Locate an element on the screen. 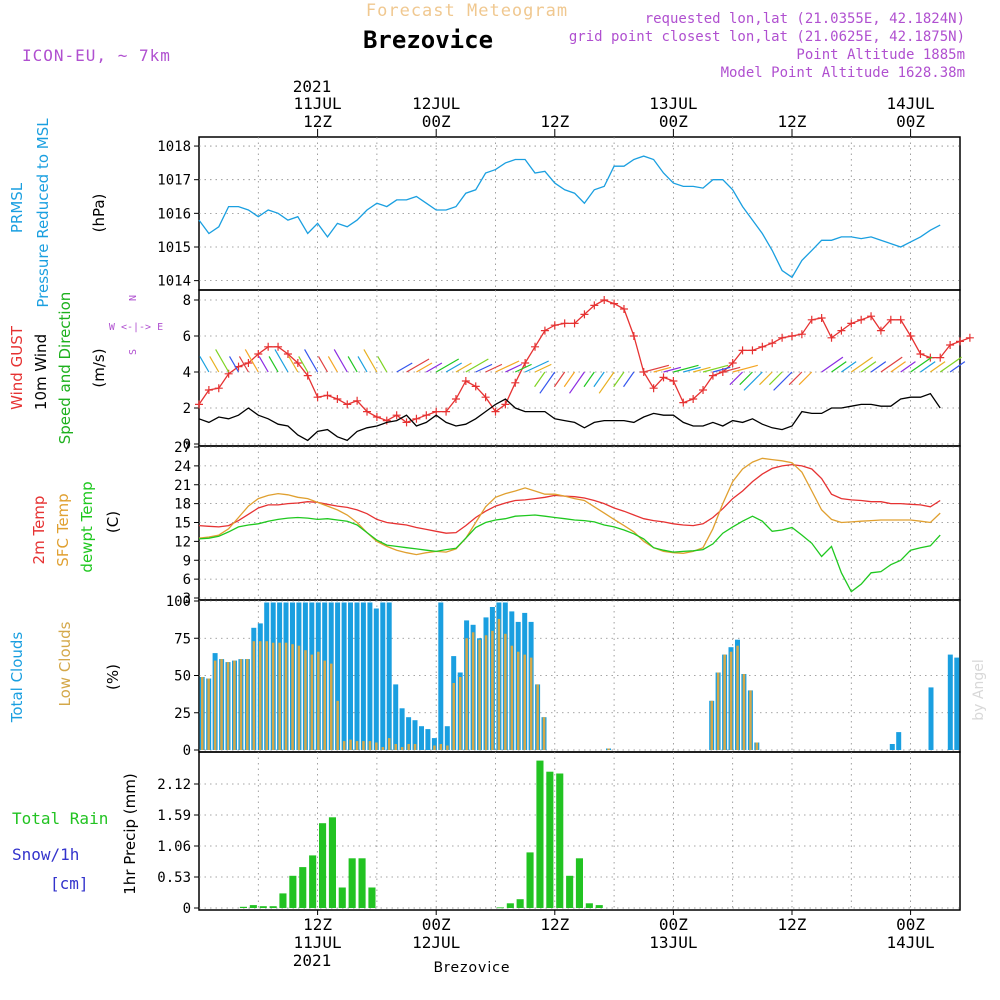 The height and width of the screenshot is (1000, 1000). top-axis-day: 11JUL is located at coordinates (318, 103).